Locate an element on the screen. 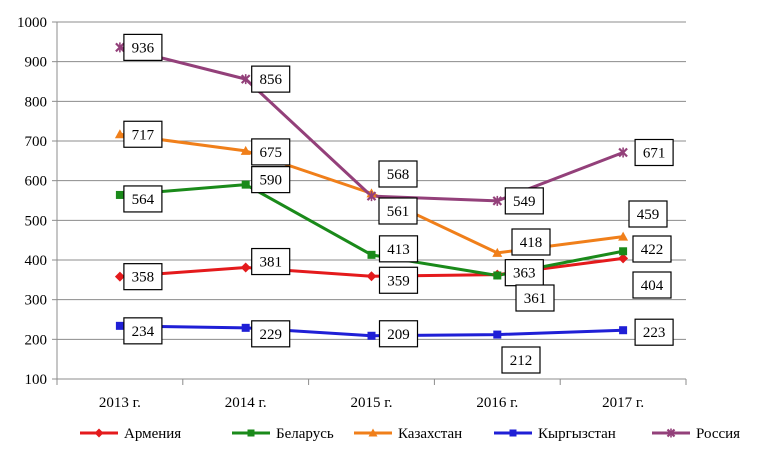 The width and height of the screenshot is (763, 449). data-label-text: 568 is located at coordinates (398, 175).